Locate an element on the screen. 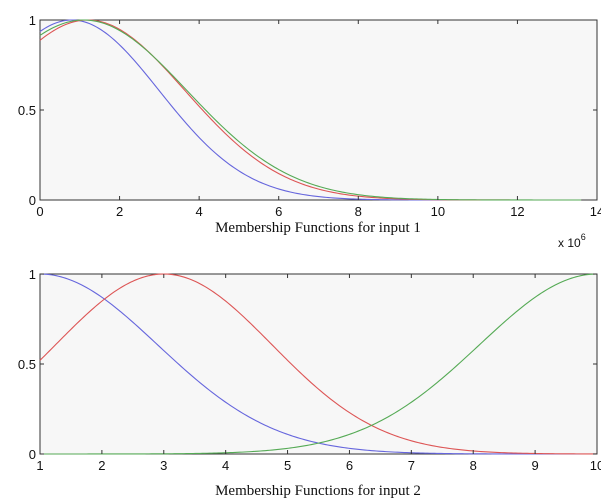 The height and width of the screenshot is (502, 601). x-tick-label: 0 is located at coordinates (39, 211).